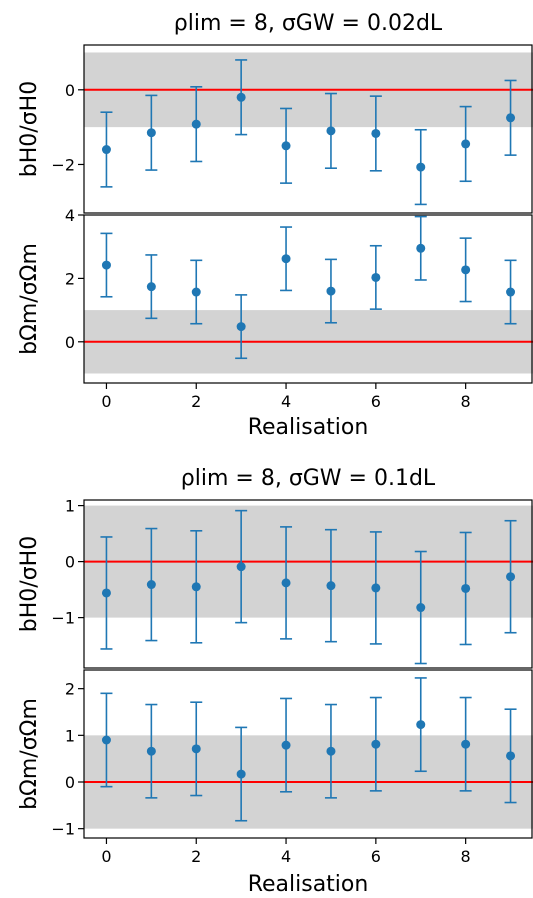  What do you see at coordinates (63, 164) in the screenshot?
I see `y-tick-label: −2` at bounding box center [63, 164].